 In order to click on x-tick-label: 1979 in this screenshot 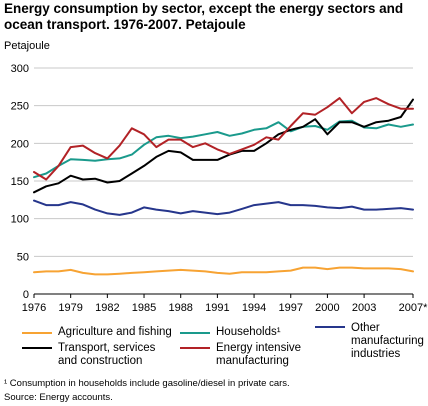, I will do `click(70, 308)`.